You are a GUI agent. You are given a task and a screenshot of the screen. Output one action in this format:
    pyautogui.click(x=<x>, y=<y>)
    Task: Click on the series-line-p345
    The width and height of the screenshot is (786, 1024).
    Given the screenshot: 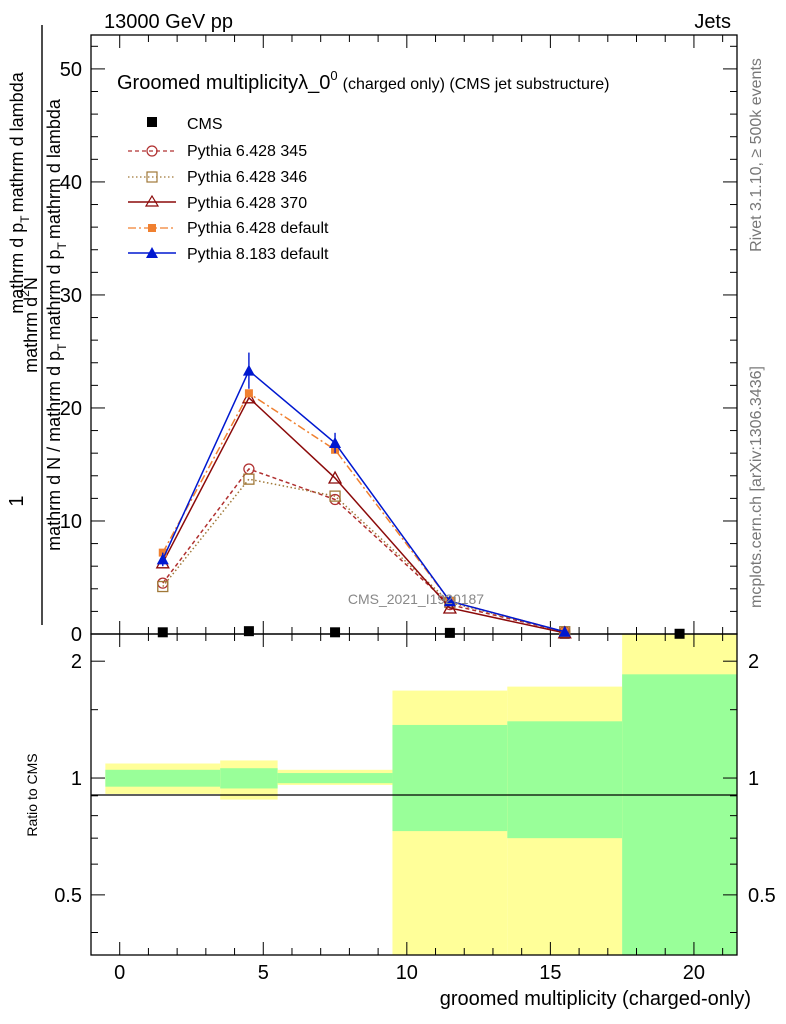 What is the action you would take?
    pyautogui.click(x=363, y=550)
    